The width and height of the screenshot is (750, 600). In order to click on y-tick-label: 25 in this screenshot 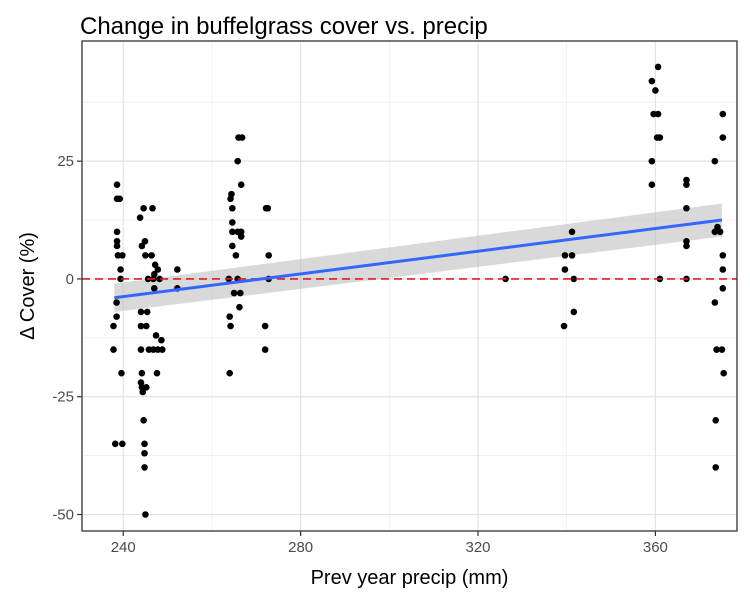, I will do `click(65, 161)`.